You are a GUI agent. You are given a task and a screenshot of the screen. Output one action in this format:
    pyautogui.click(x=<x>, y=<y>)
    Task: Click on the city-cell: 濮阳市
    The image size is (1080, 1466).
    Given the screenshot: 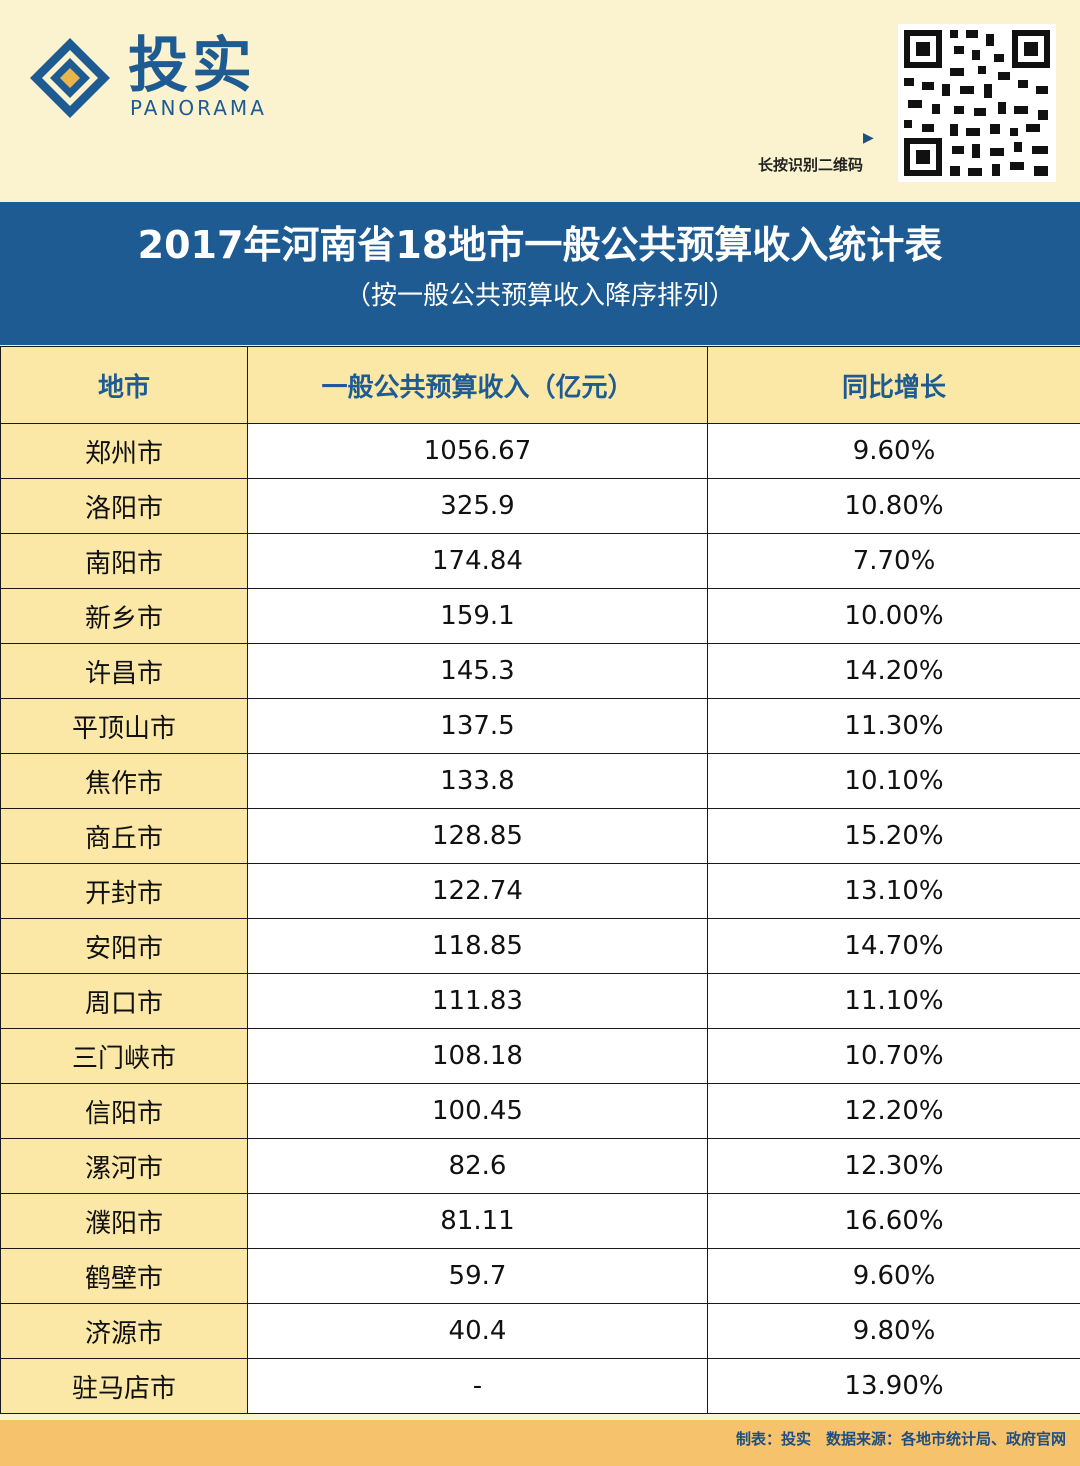 What is the action you would take?
    pyautogui.click(x=124, y=1221)
    